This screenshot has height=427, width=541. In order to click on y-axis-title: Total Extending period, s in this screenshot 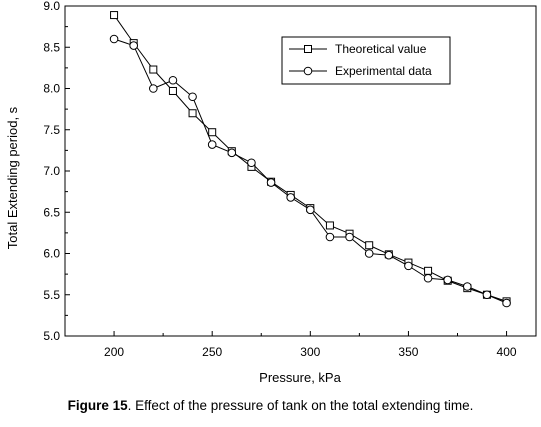, I will do `click(12, 177)`.